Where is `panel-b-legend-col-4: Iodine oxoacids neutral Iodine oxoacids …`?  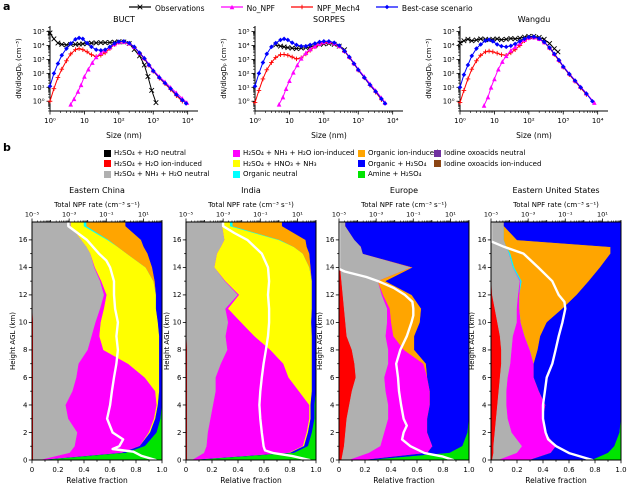 panel-b-legend-col-4: Iodine oxoacids neutral Iodine oxoacids … is located at coordinates (487, 158).